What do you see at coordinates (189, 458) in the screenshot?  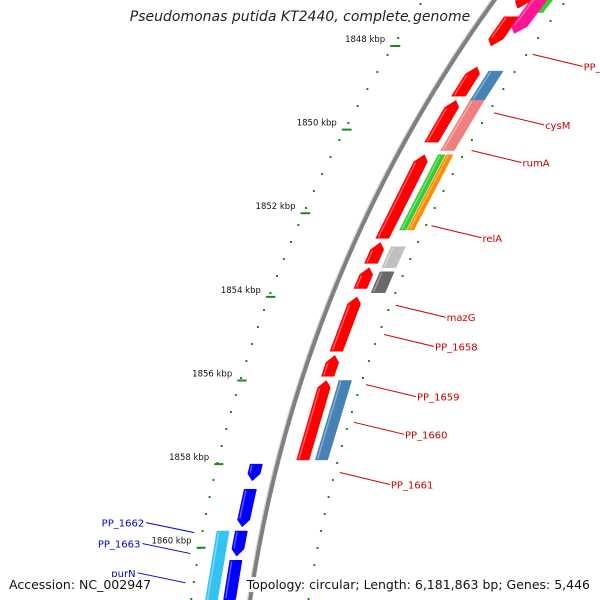 I see `scale-tick-label: 1858 kbp` at bounding box center [189, 458].